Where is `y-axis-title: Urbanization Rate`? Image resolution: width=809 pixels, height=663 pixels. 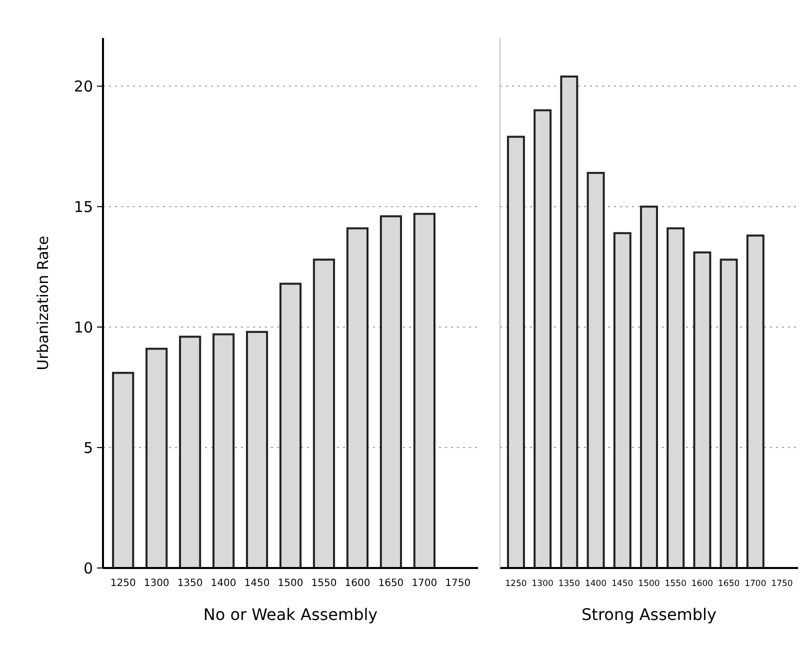 y-axis-title: Urbanization Rate is located at coordinates (43, 303).